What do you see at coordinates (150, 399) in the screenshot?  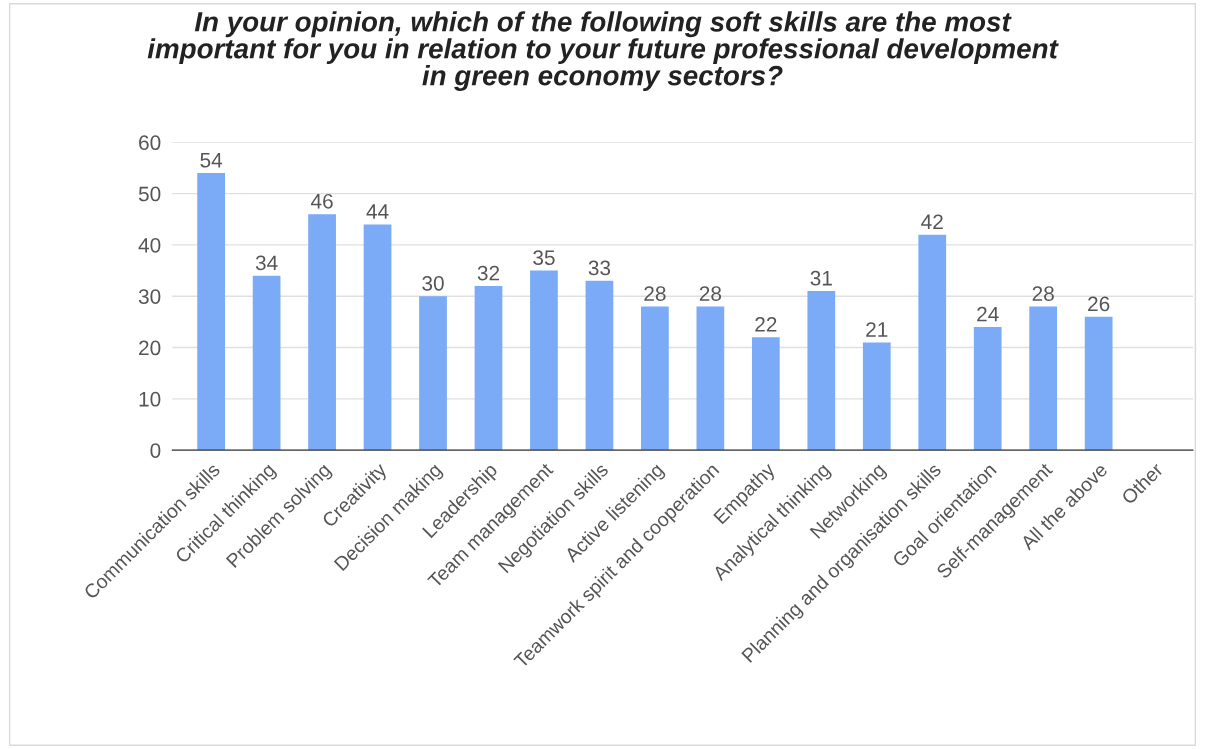 I see `y-tick-label: 10` at bounding box center [150, 399].